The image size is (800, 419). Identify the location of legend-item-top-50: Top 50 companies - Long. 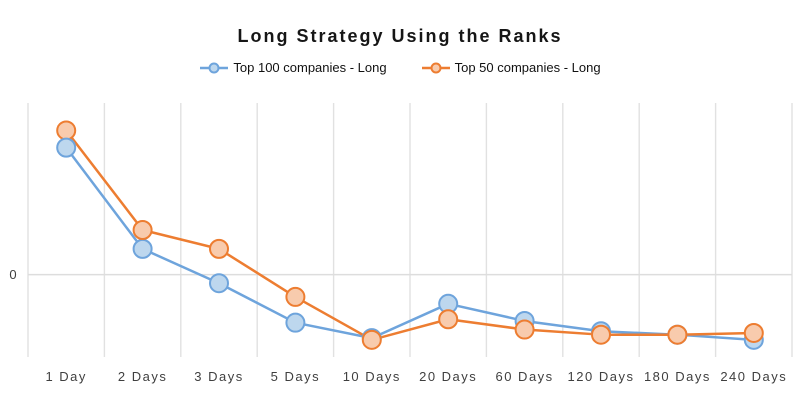
(511, 67).